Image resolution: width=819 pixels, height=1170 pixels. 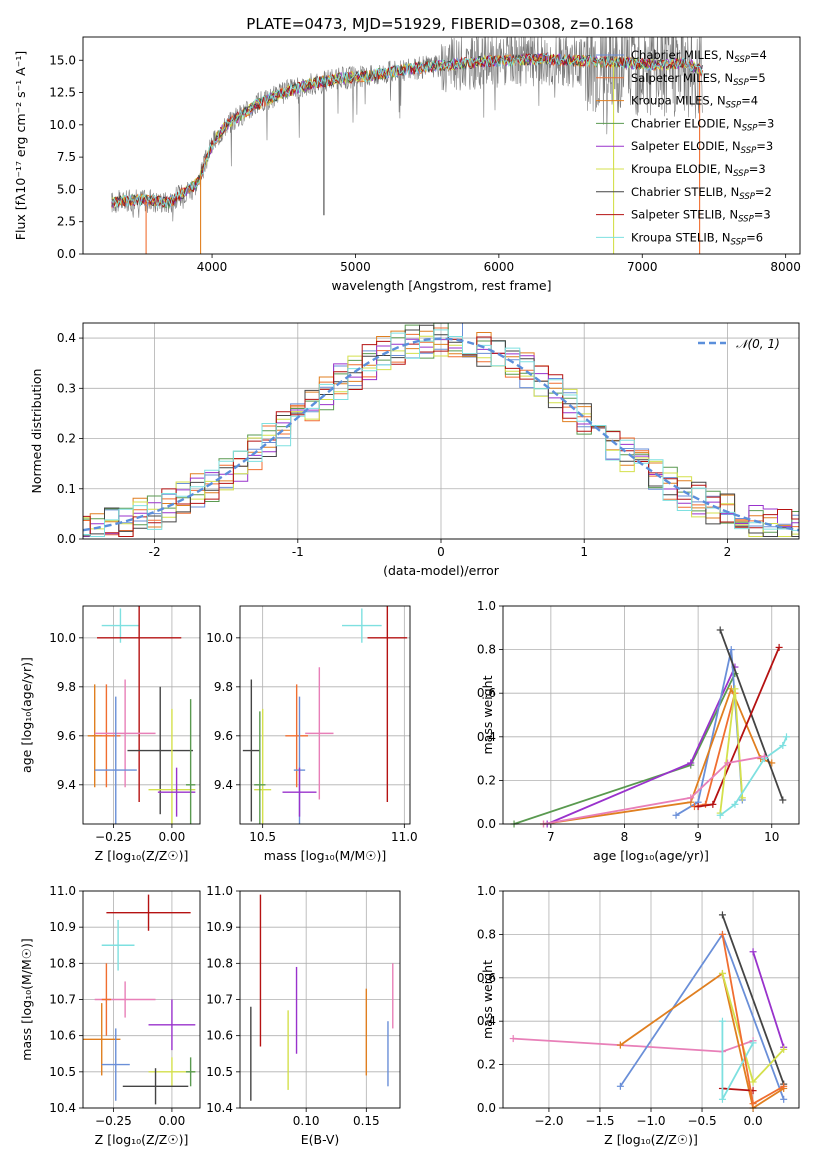 I want to click on legend-tail: =2, so click(x=763, y=192).